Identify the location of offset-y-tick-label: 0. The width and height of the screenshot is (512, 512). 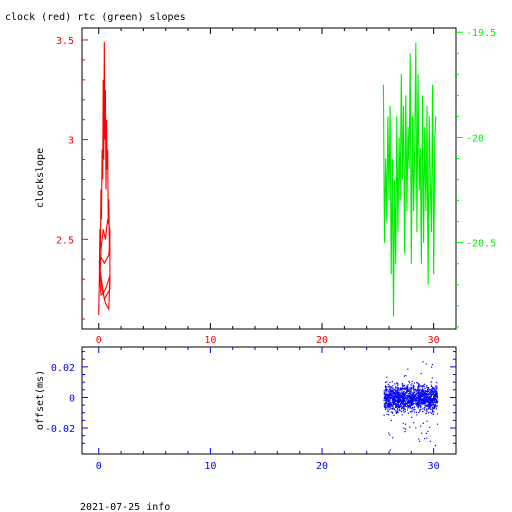
(72, 398).